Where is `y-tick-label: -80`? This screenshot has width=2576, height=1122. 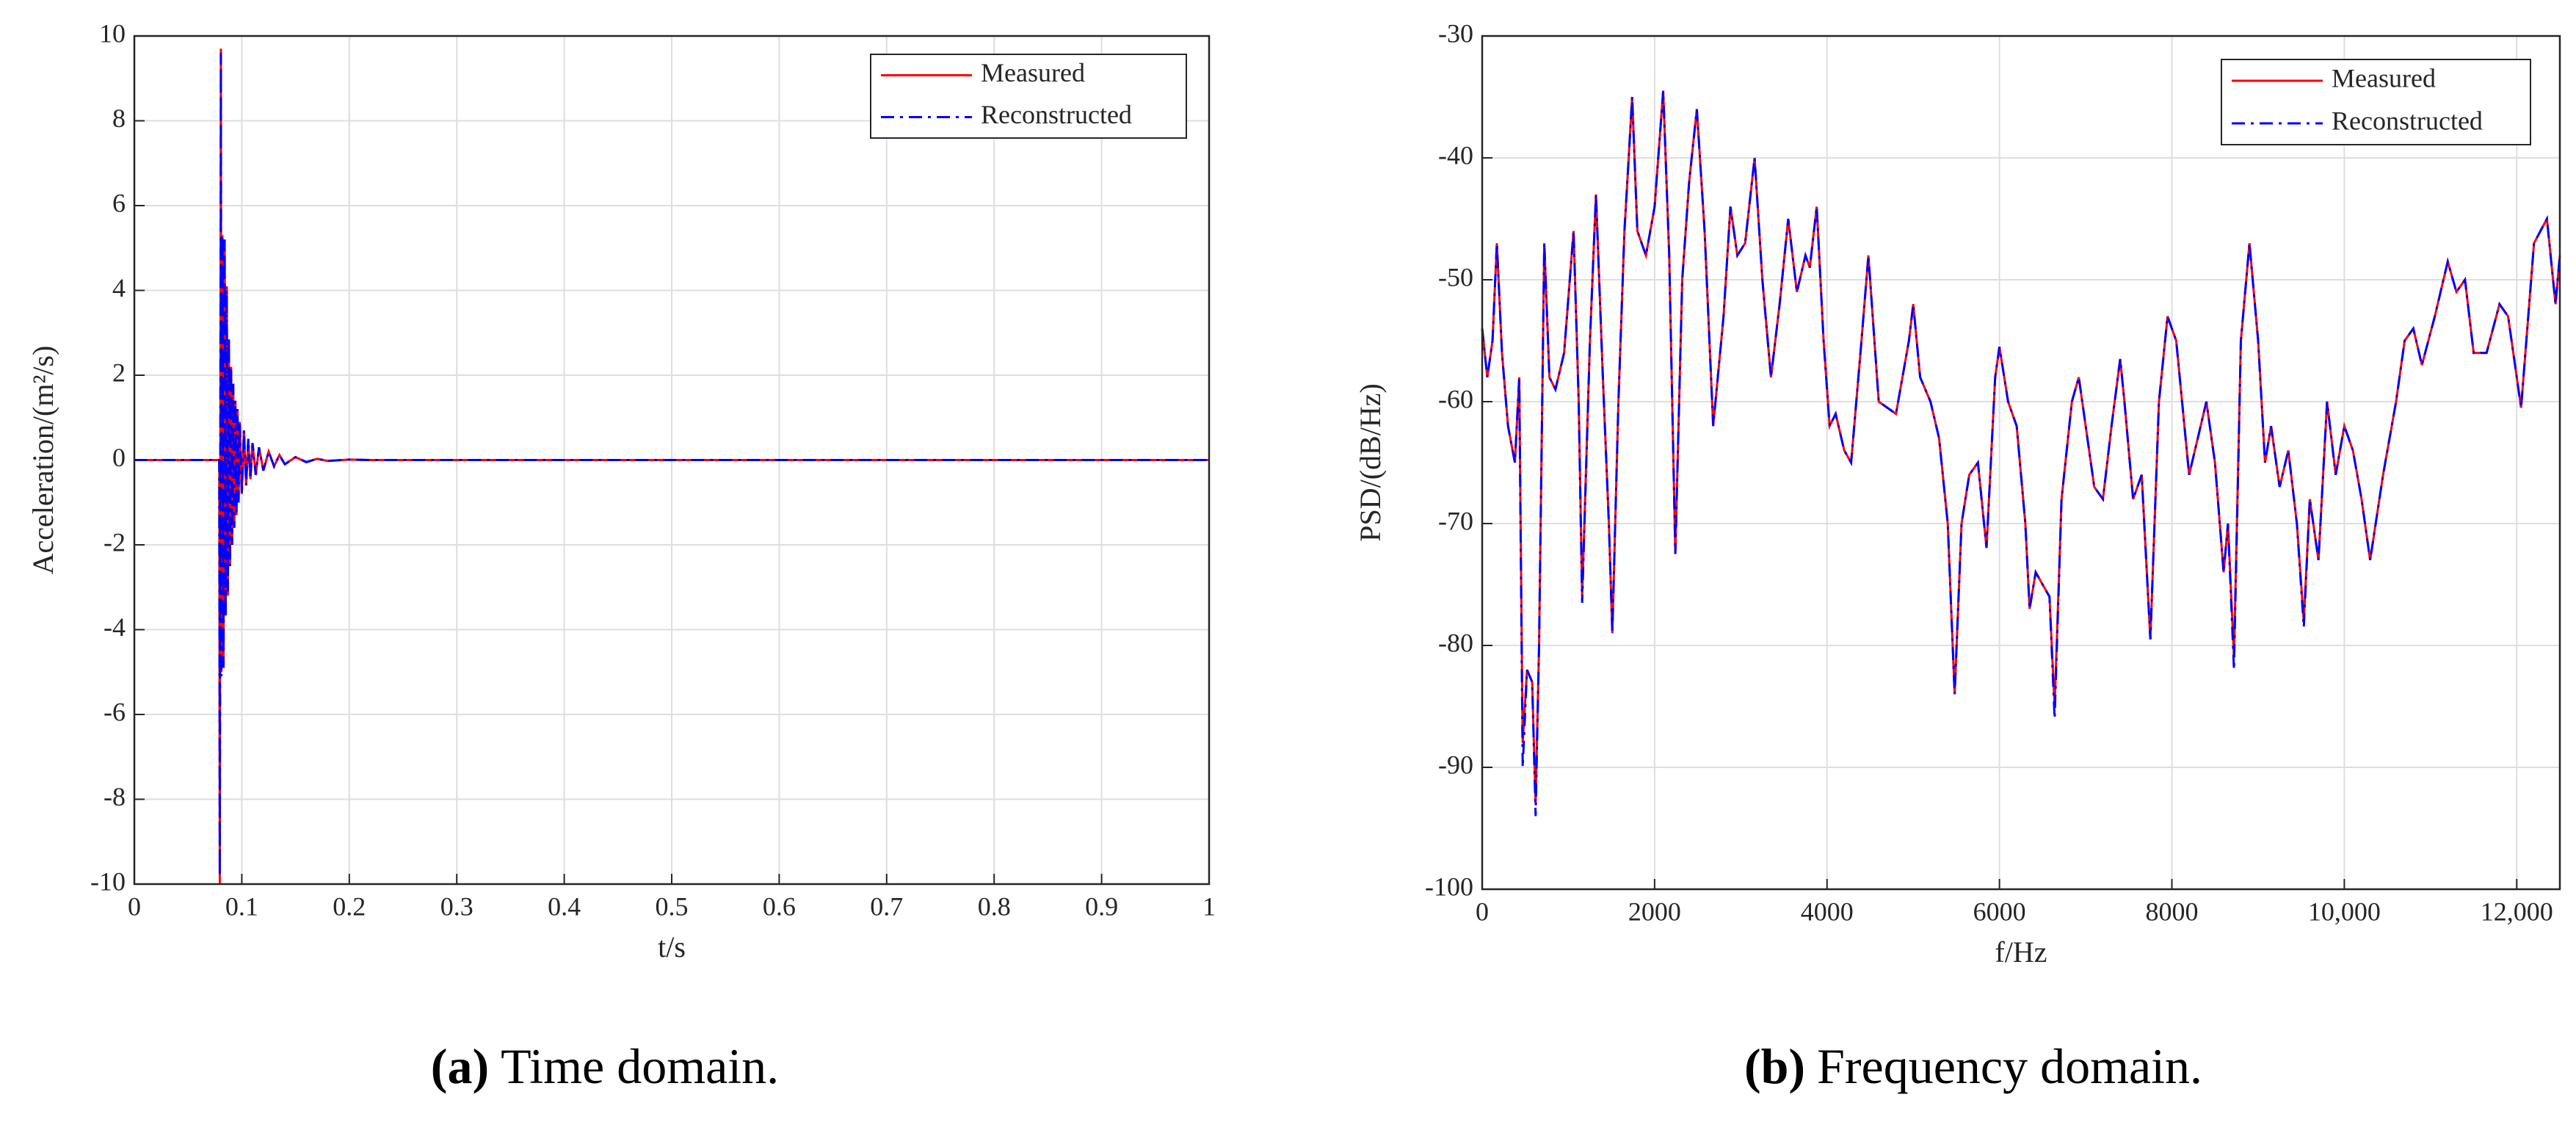 y-tick-label: -80 is located at coordinates (1456, 642).